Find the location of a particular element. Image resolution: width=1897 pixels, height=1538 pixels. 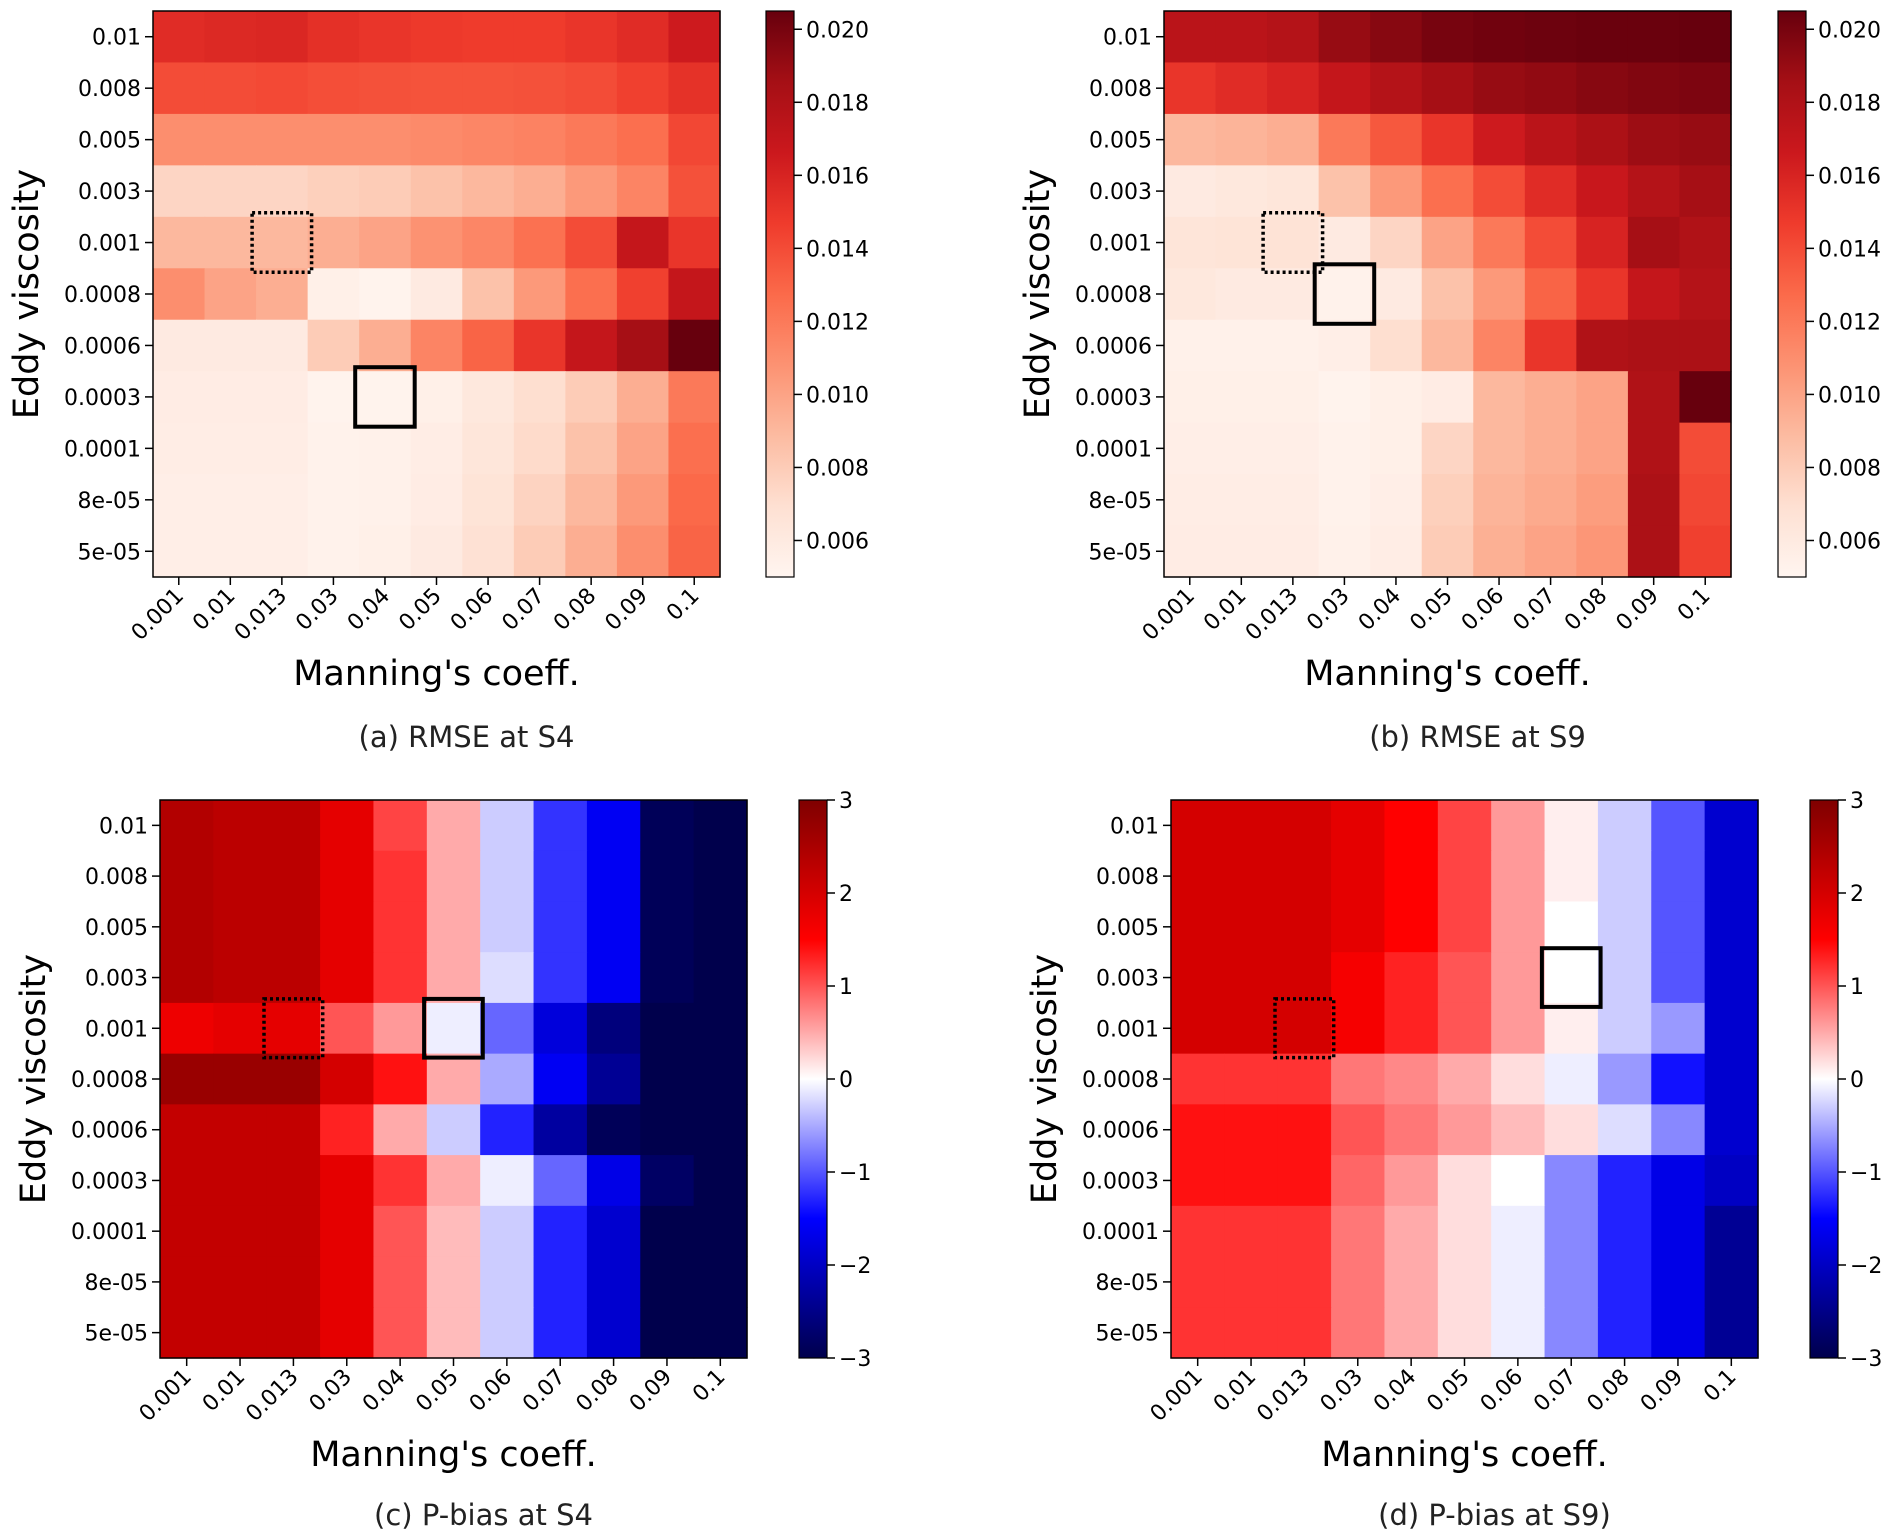

colorbar-tick-label: 0.014 is located at coordinates (837, 249).